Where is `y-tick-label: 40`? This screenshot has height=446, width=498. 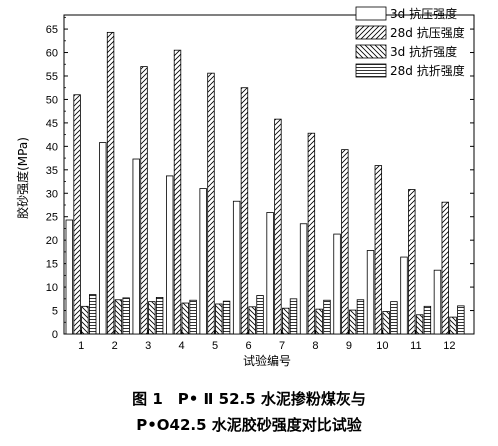
y-tick-label: 40 is located at coordinates (52, 147).